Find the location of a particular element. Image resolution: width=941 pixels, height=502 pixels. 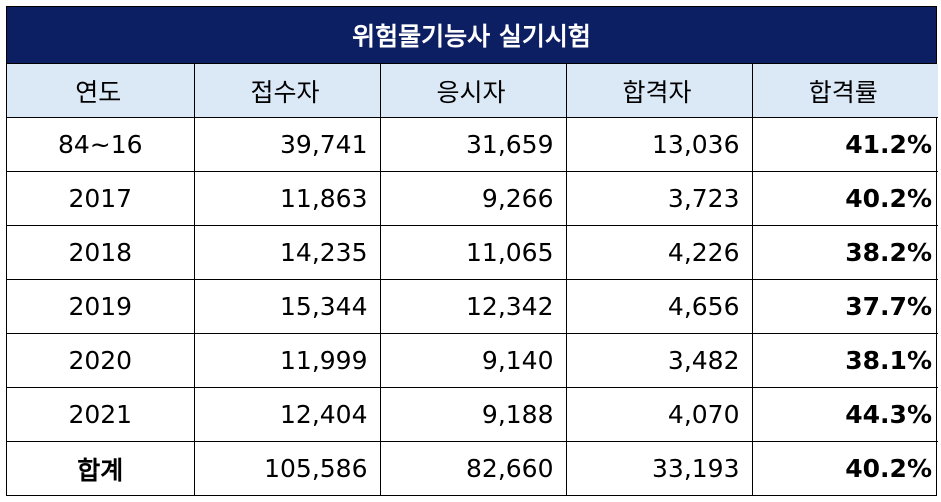

table-row: 2021 12,404 9,188 4,070 44.3% is located at coordinates (472, 414).